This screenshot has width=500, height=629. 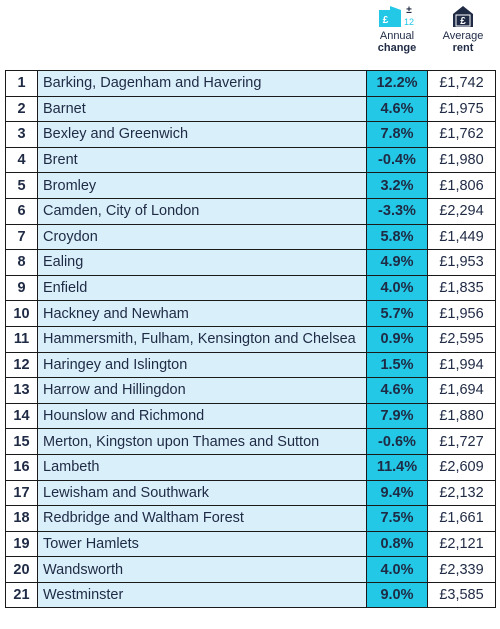 What do you see at coordinates (461, 390) in the screenshot?
I see `average-rent-cell: £1,694` at bounding box center [461, 390].